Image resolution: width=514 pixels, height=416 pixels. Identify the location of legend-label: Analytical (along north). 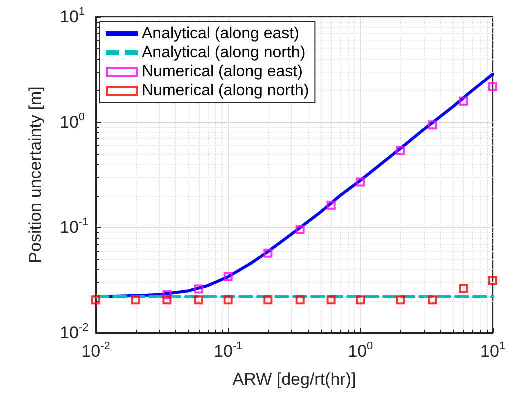
(224, 53).